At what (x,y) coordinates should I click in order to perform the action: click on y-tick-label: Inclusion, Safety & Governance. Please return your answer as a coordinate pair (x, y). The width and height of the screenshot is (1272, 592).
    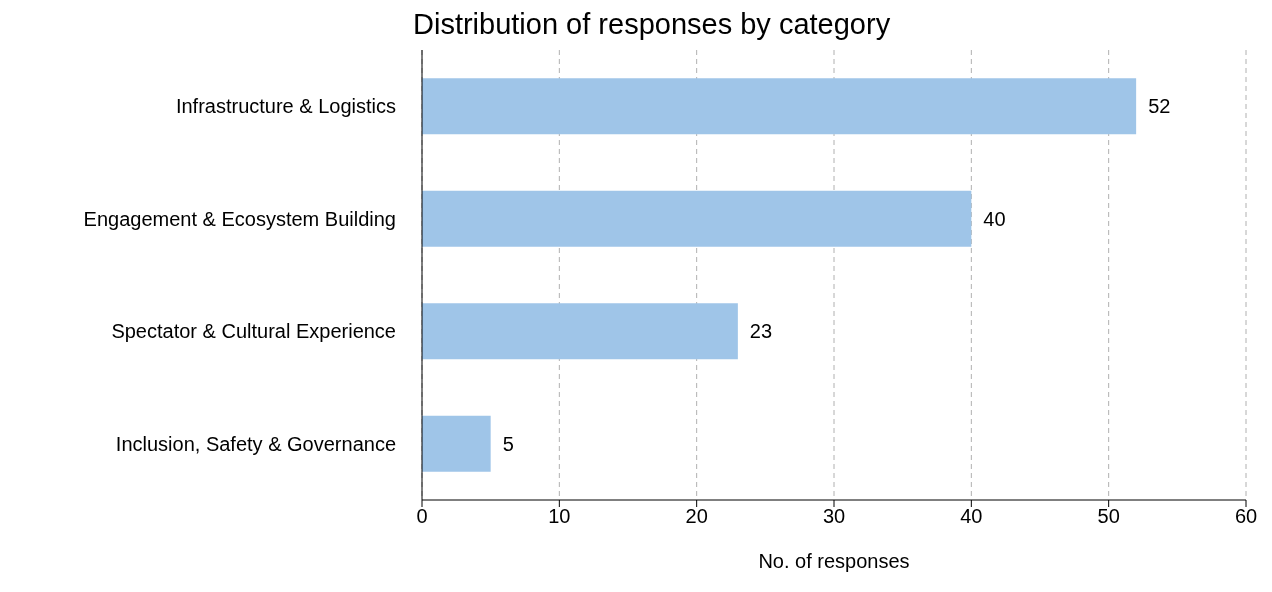
    Looking at the image, I should click on (255, 443).